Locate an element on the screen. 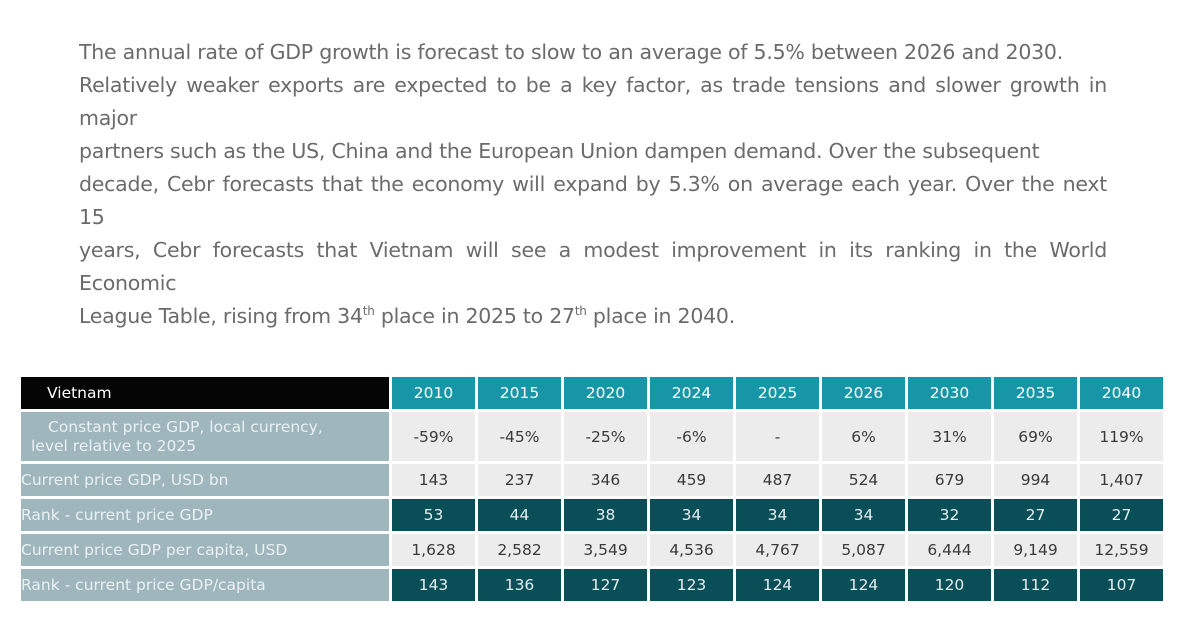 The width and height of the screenshot is (1200, 633). row-label: Current price GDP, USD bn is located at coordinates (205, 480).